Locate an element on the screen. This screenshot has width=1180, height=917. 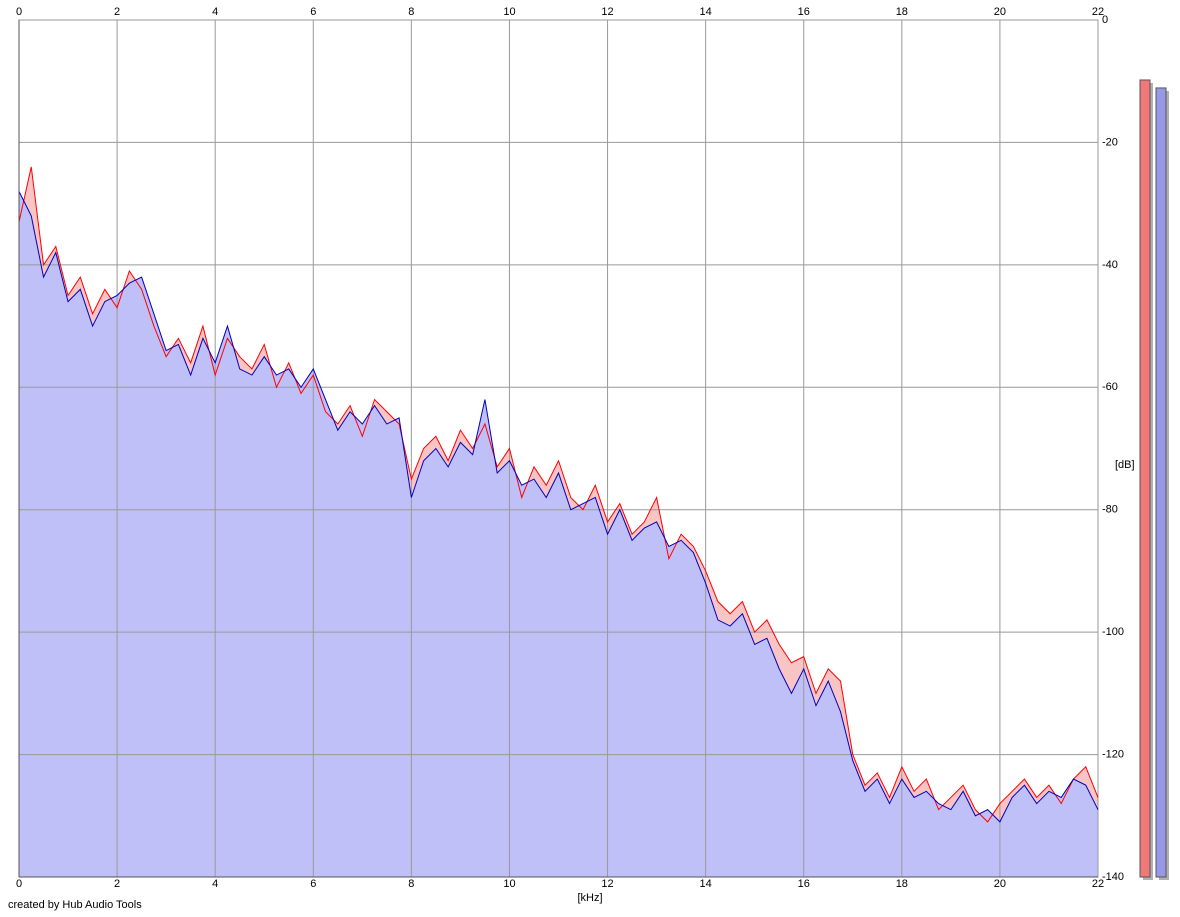
y-tick-label: -140 is located at coordinates (1113, 877).